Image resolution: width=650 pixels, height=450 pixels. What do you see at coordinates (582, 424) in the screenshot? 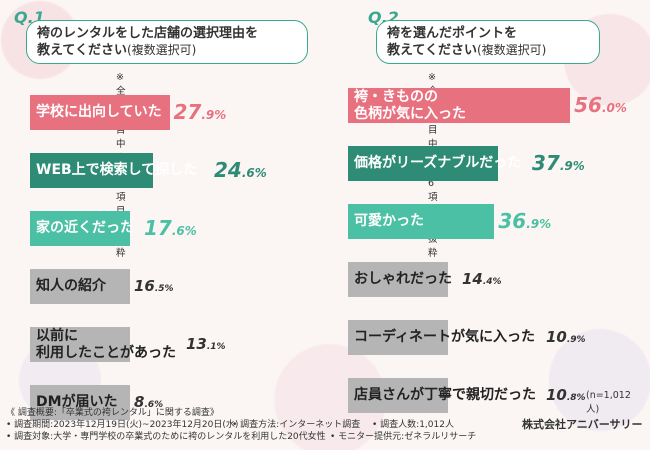
I see `company-name: 株式会社アニバーサリー` at bounding box center [582, 424].